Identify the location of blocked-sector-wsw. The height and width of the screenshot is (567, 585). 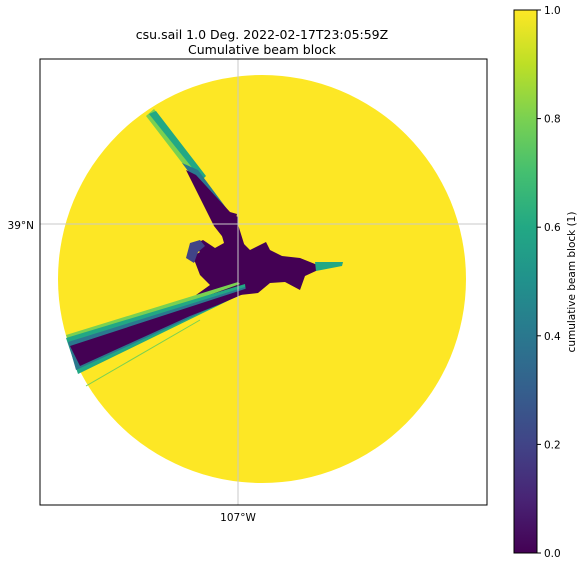
(159, 327).